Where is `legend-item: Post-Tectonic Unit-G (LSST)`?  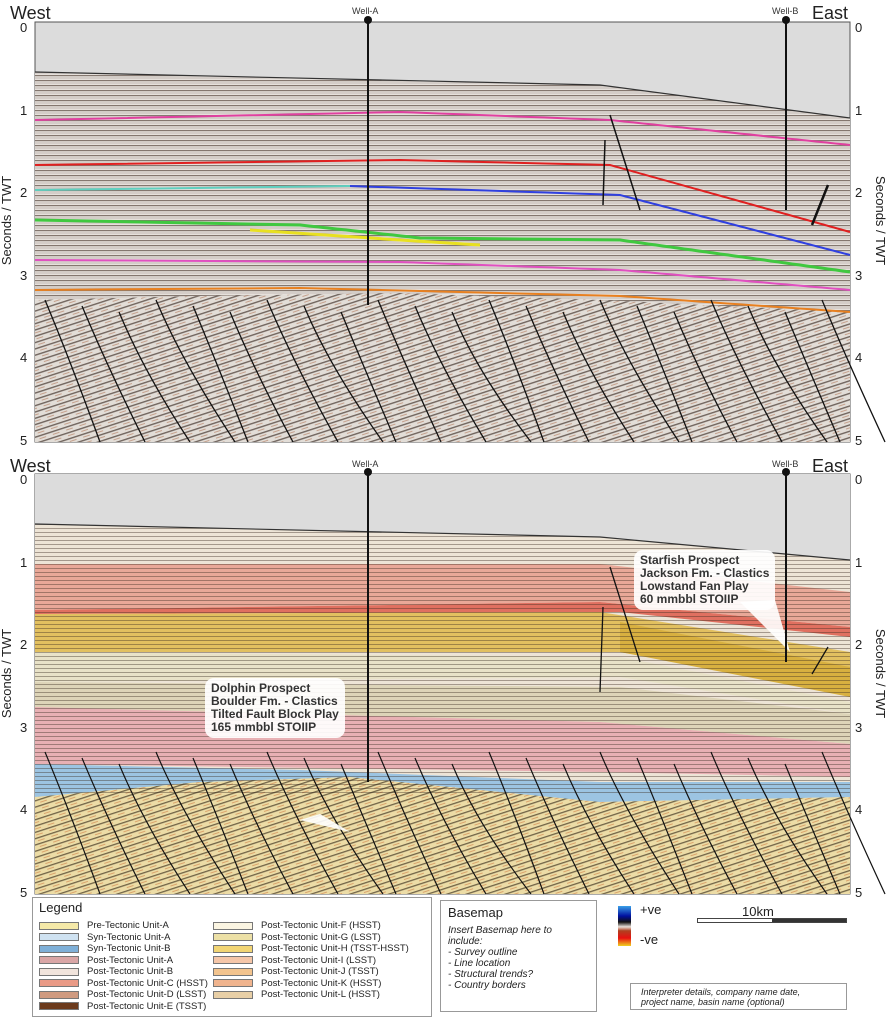
legend-item: Post-Tectonic Unit-G (LSST) is located at coordinates (297, 937).